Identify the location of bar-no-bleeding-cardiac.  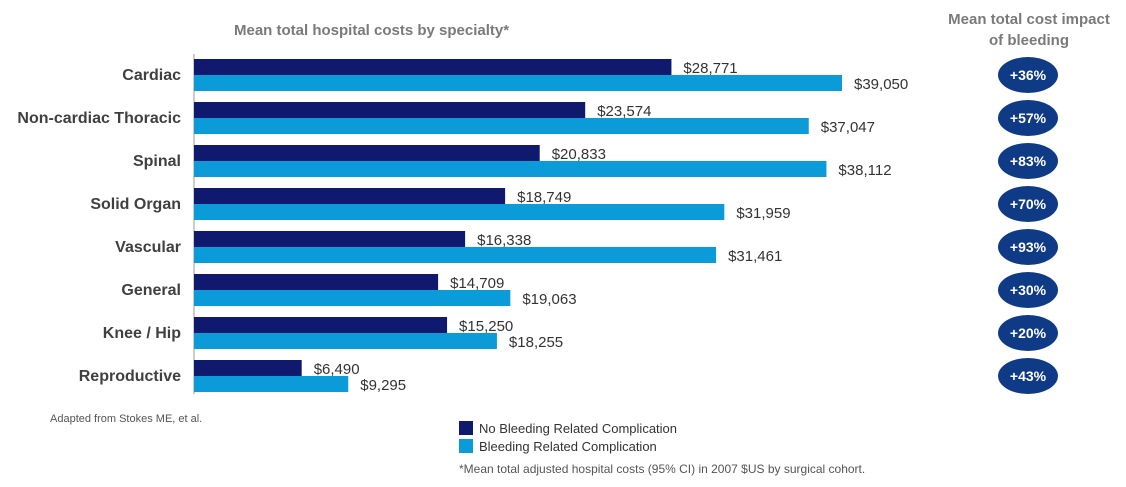
(433, 67).